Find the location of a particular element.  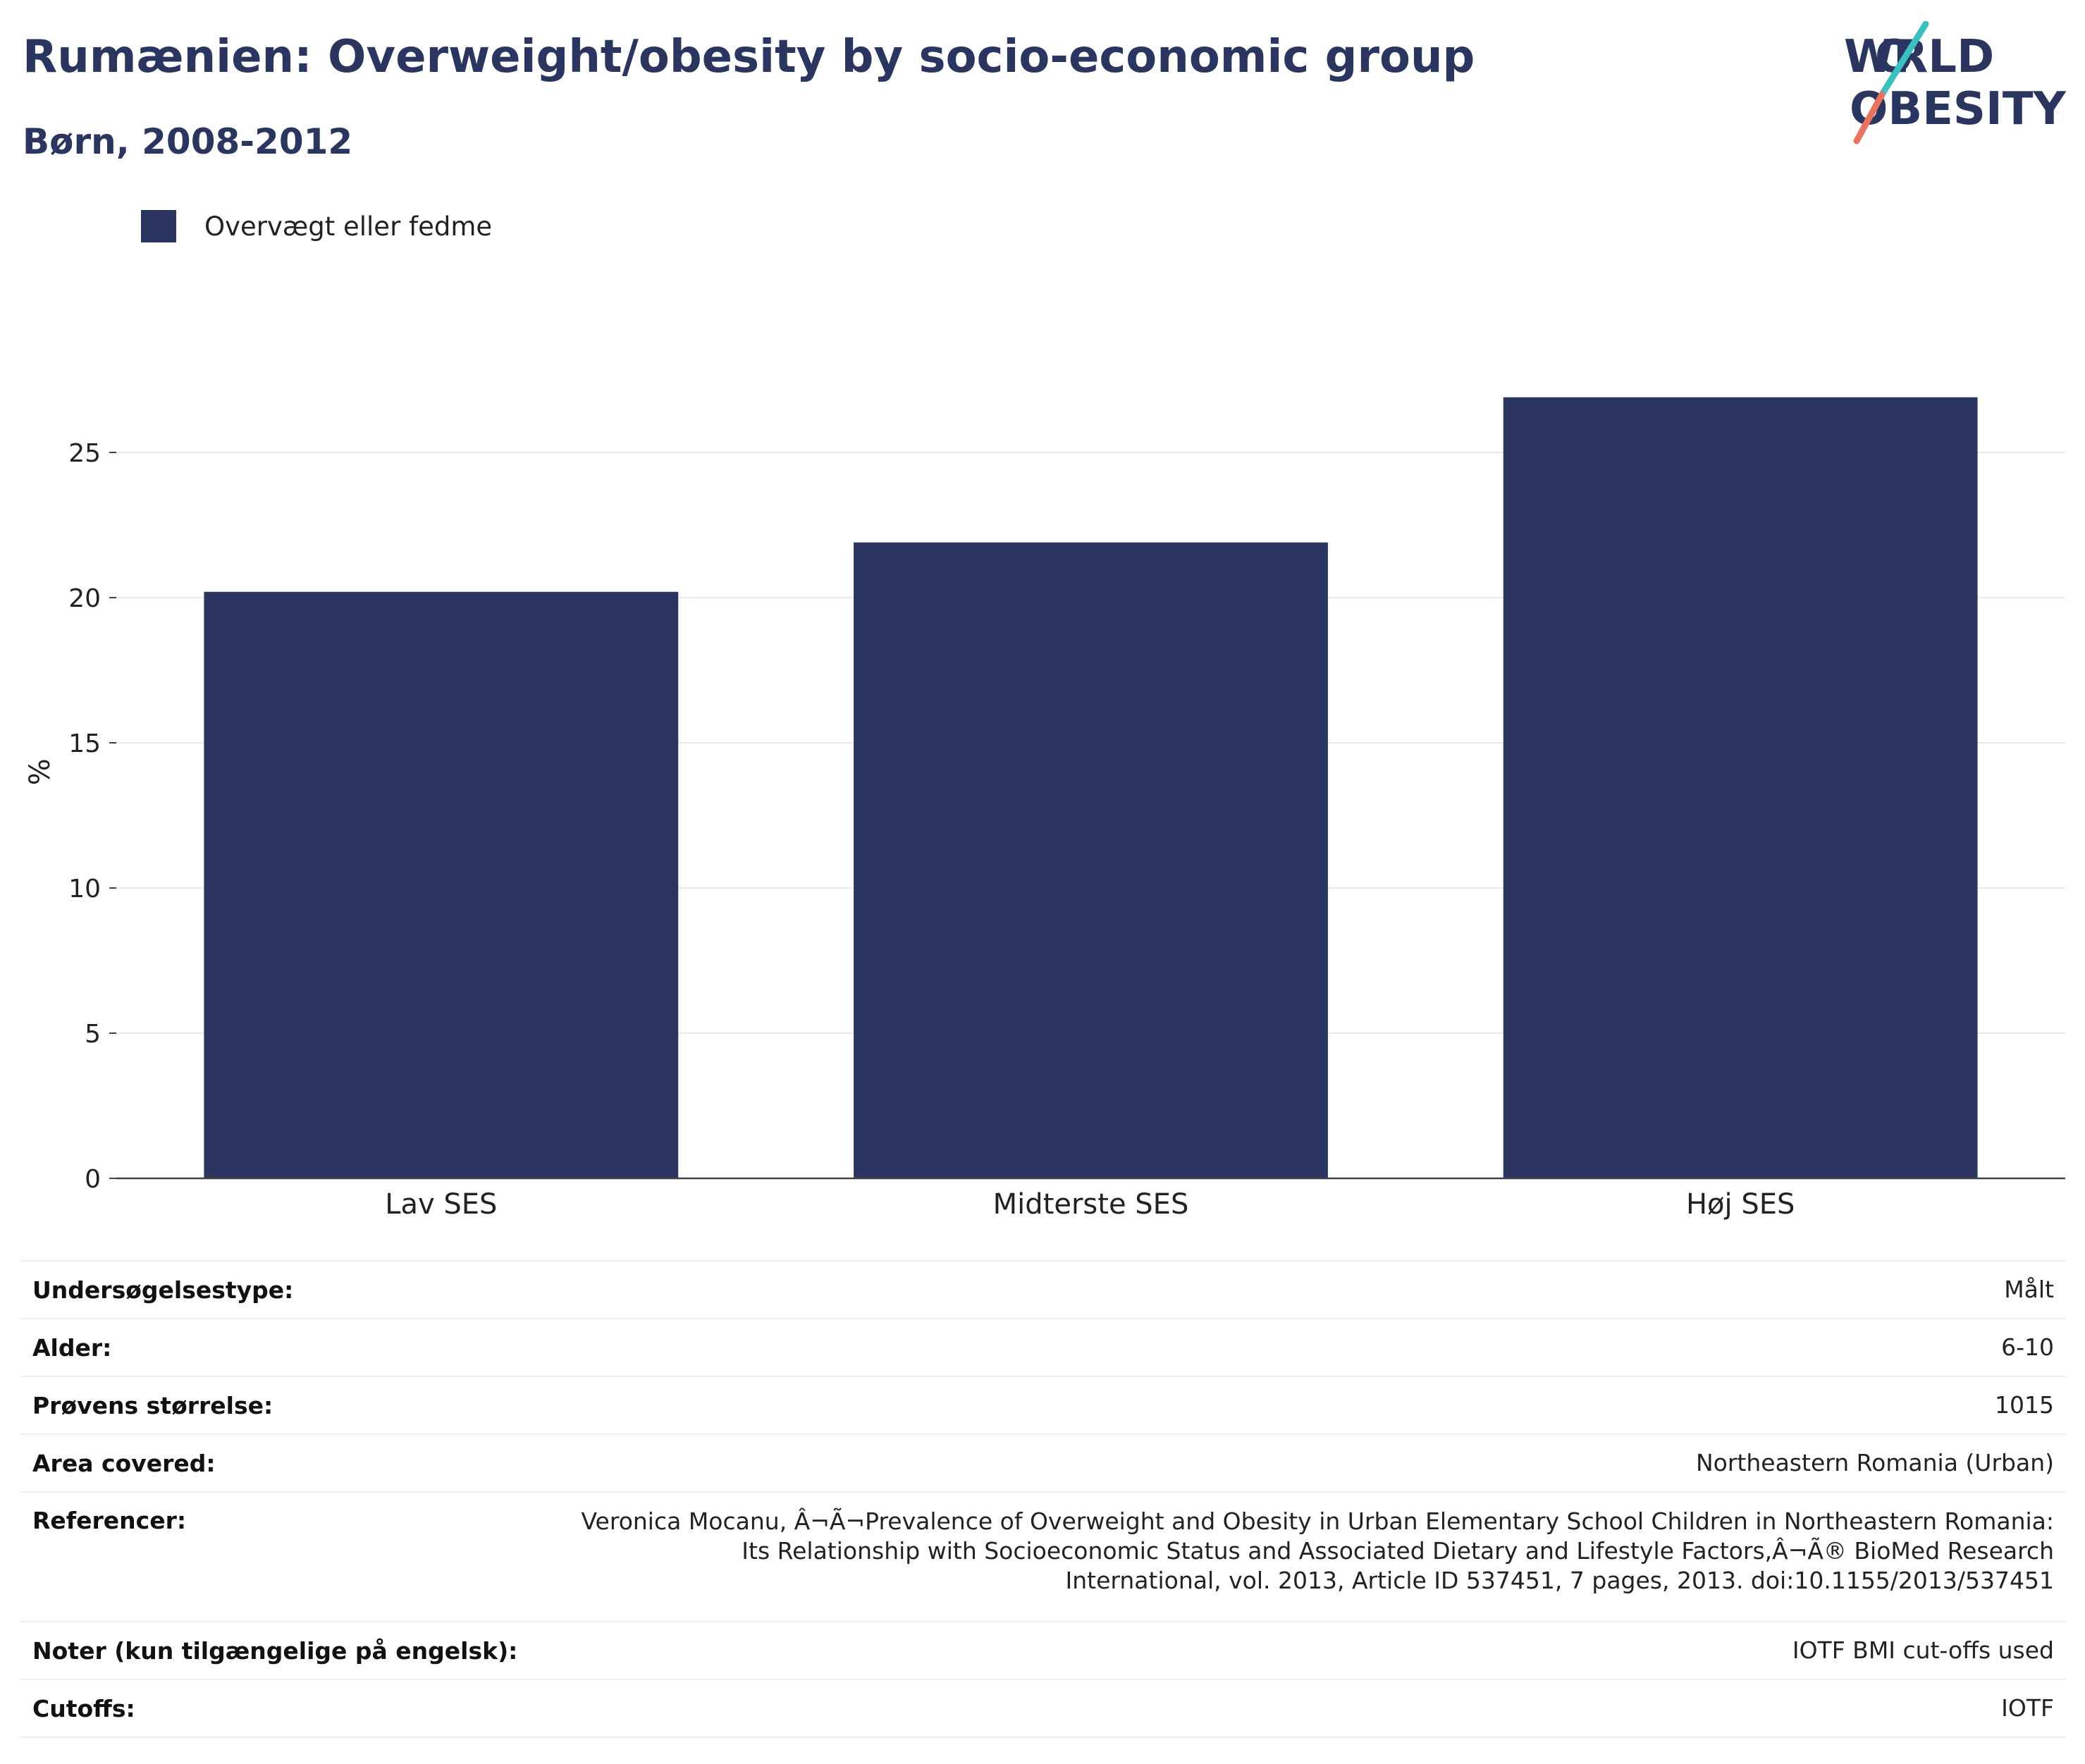

info-row: Alder: 6-10 is located at coordinates (1043, 1347).